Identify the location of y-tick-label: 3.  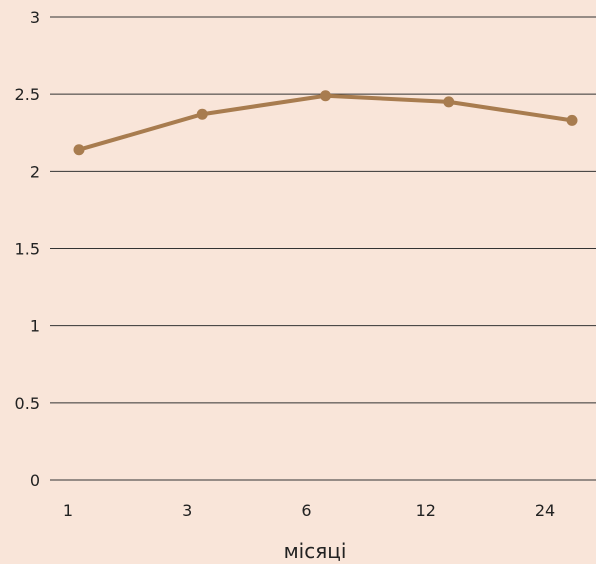
(35, 17).